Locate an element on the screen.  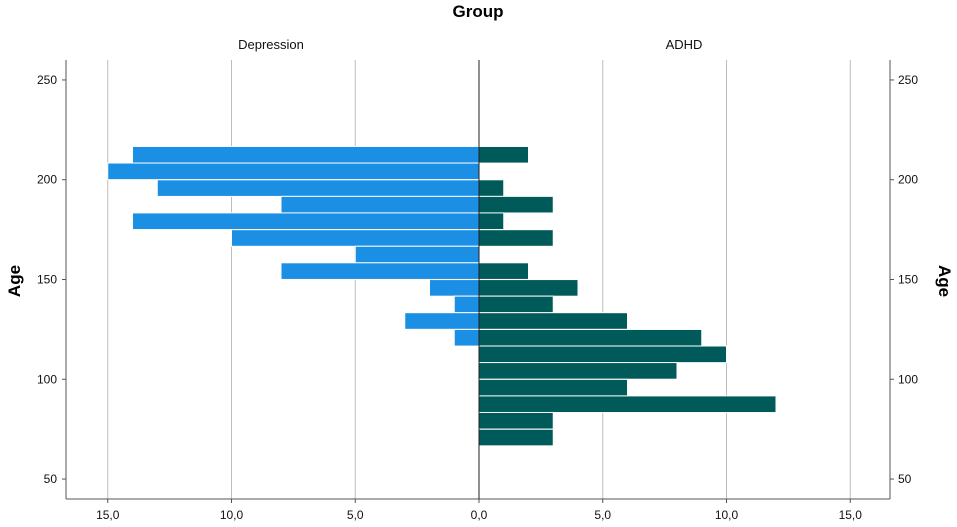
y-tick-label-left-3: 200 is located at coordinates (47, 180).